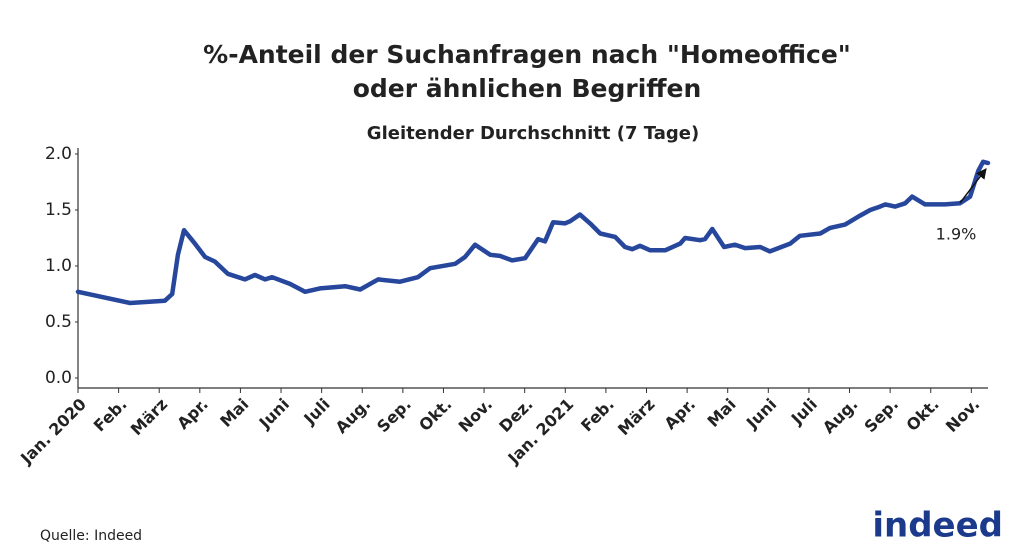  Describe the element at coordinates (58, 322) in the screenshot. I see `y-tick-label: 0.5` at that location.